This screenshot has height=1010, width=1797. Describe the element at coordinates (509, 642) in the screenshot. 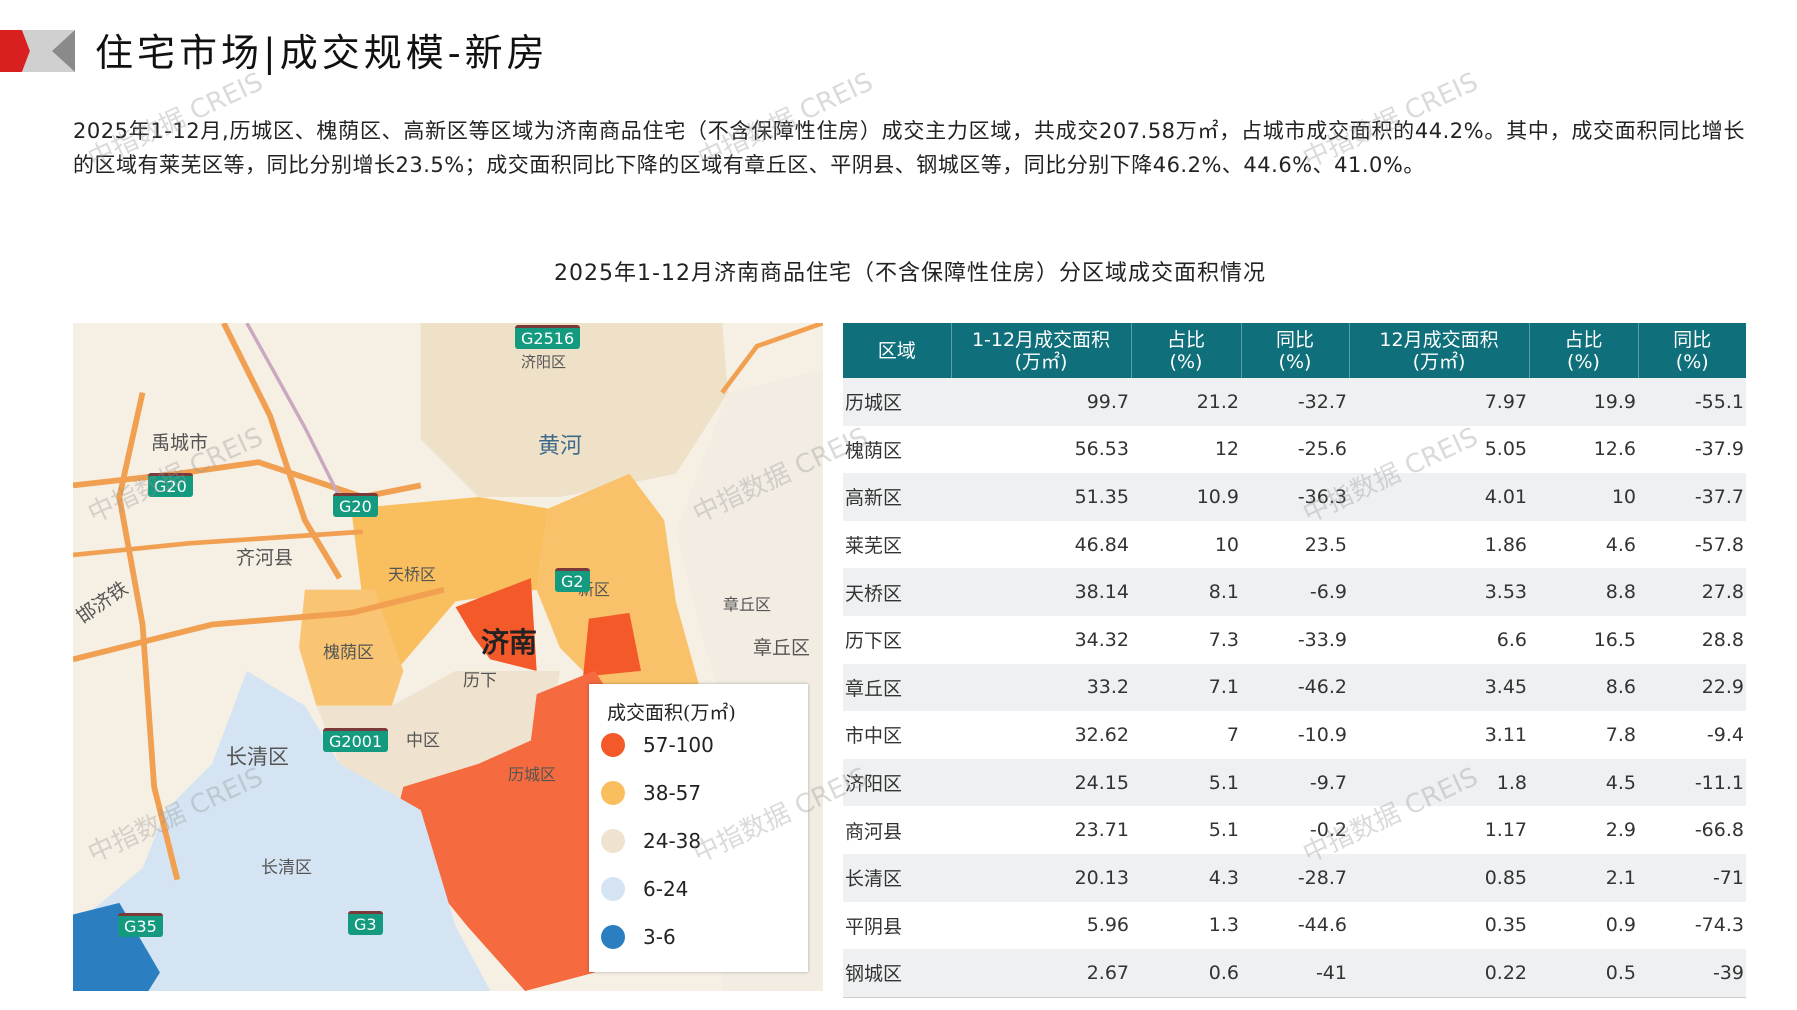

I see `map-label-jinan: 济南` at that location.